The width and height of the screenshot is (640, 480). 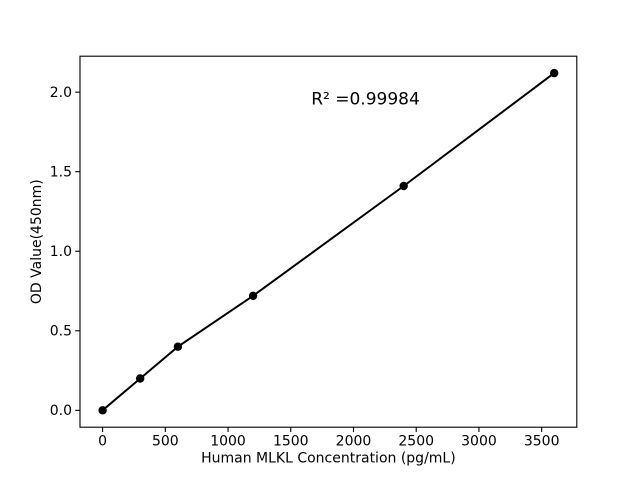 I want to click on y-tick-label: 1.0, so click(x=61, y=252).